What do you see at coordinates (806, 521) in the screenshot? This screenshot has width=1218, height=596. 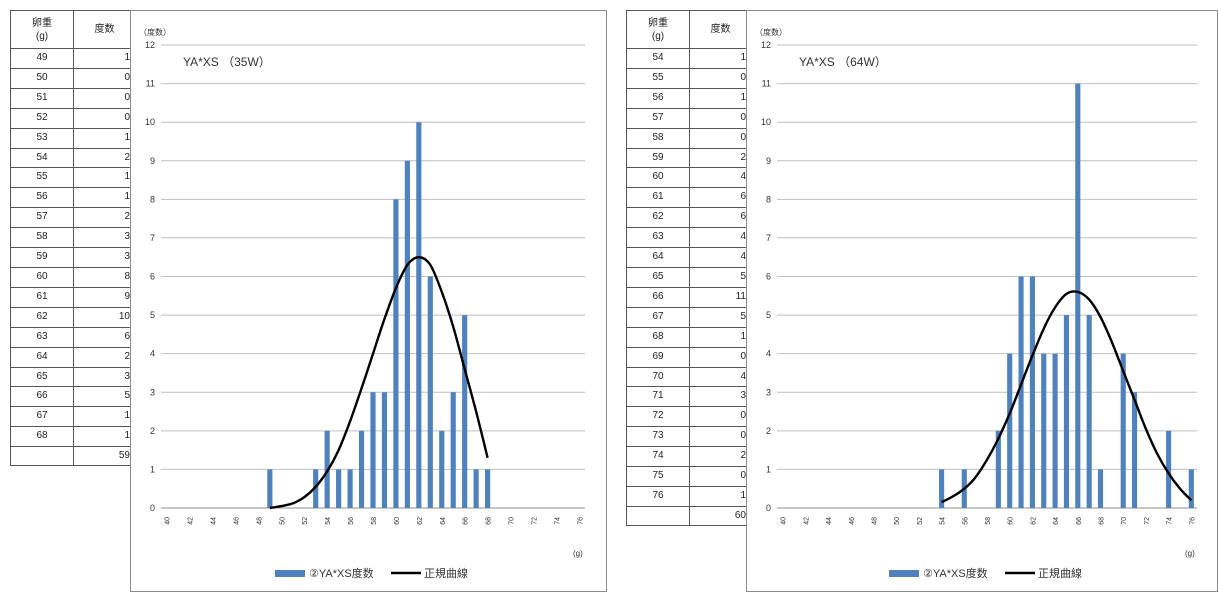 I see `x-tick-label: 42` at bounding box center [806, 521].